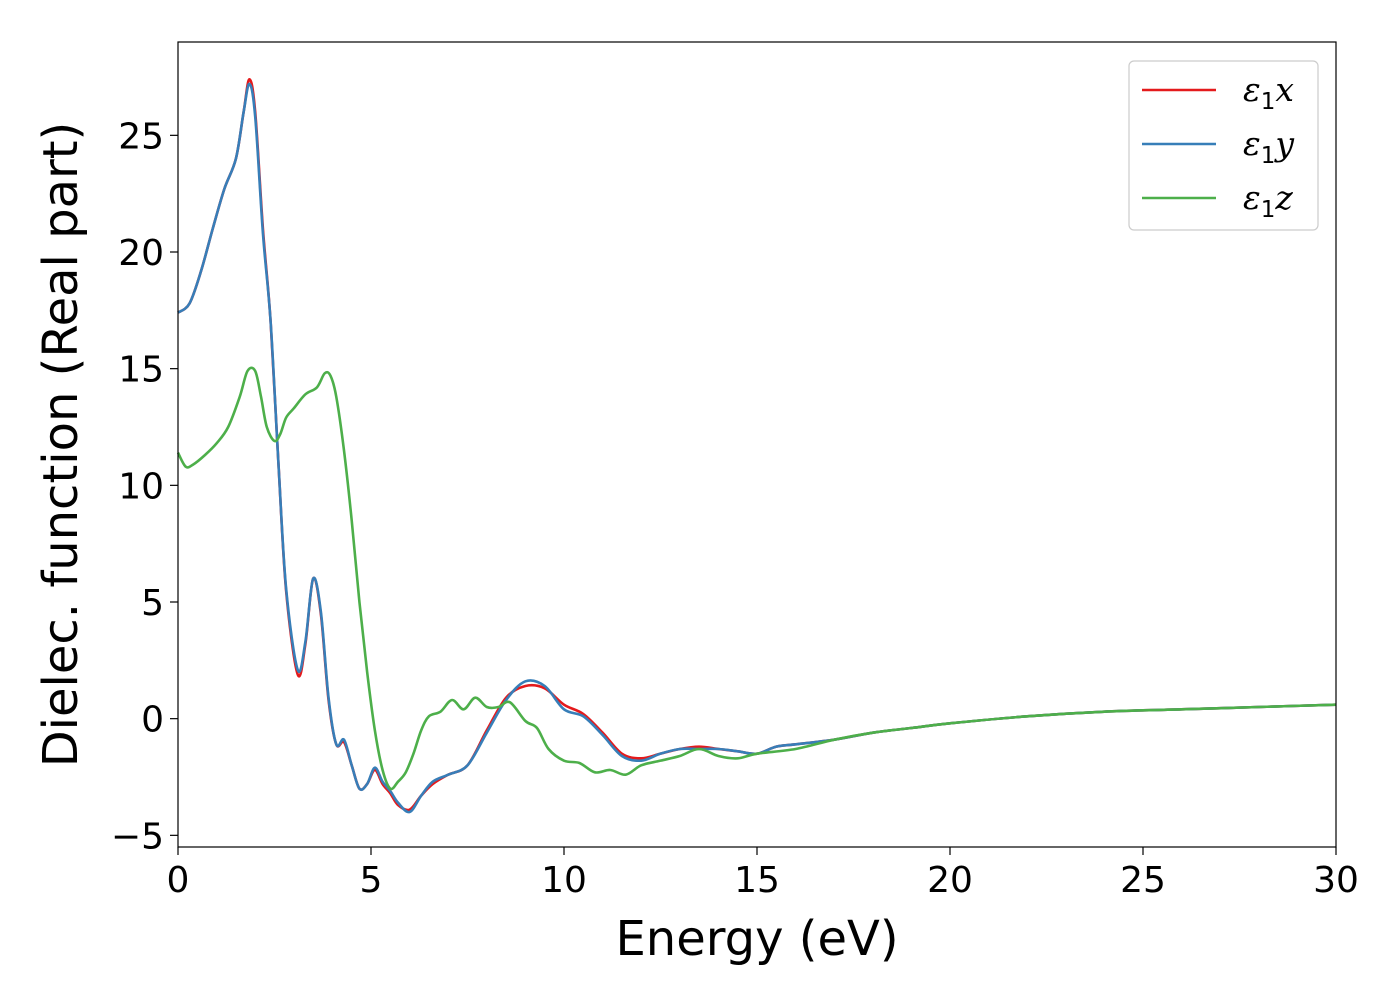 The width and height of the screenshot is (1400, 1000). I want to click on y-tick-label: 20, so click(141, 253).